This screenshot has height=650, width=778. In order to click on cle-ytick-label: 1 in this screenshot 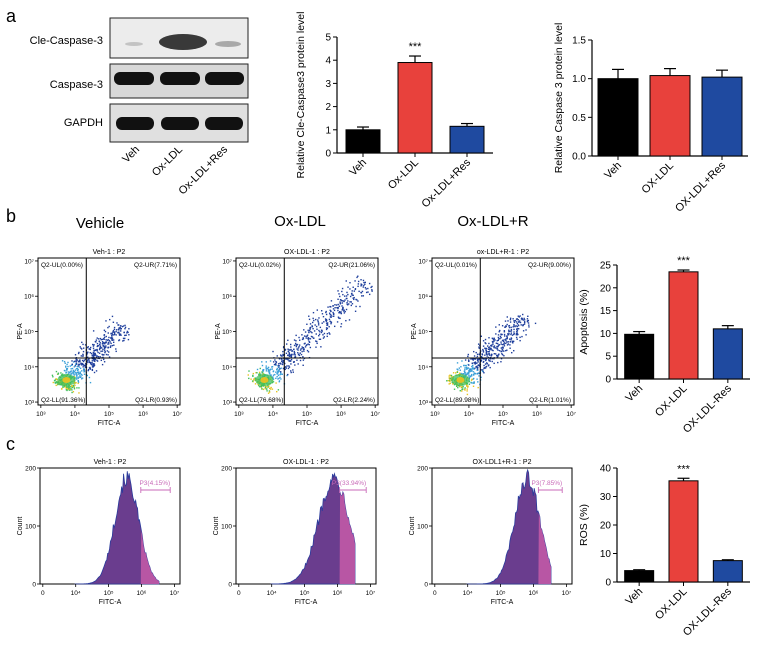, I will do `click(328, 130)`.